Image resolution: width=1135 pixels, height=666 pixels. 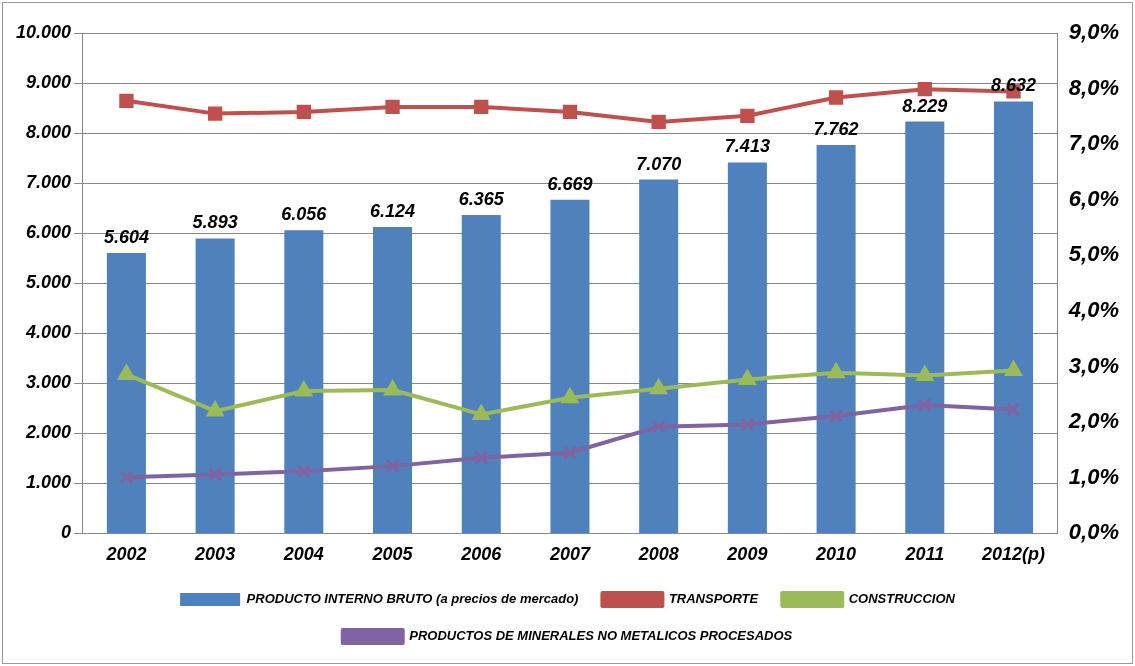 What do you see at coordinates (1094, 198) in the screenshot?
I see `y2-tick-label: 6,0%` at bounding box center [1094, 198].